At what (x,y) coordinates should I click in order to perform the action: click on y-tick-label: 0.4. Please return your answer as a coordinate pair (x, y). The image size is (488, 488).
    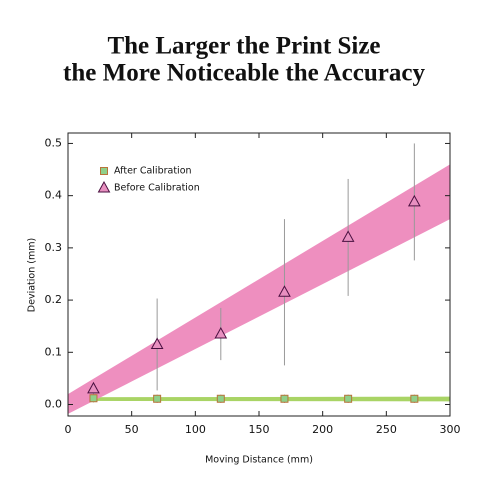
    Looking at the image, I should click on (54, 195).